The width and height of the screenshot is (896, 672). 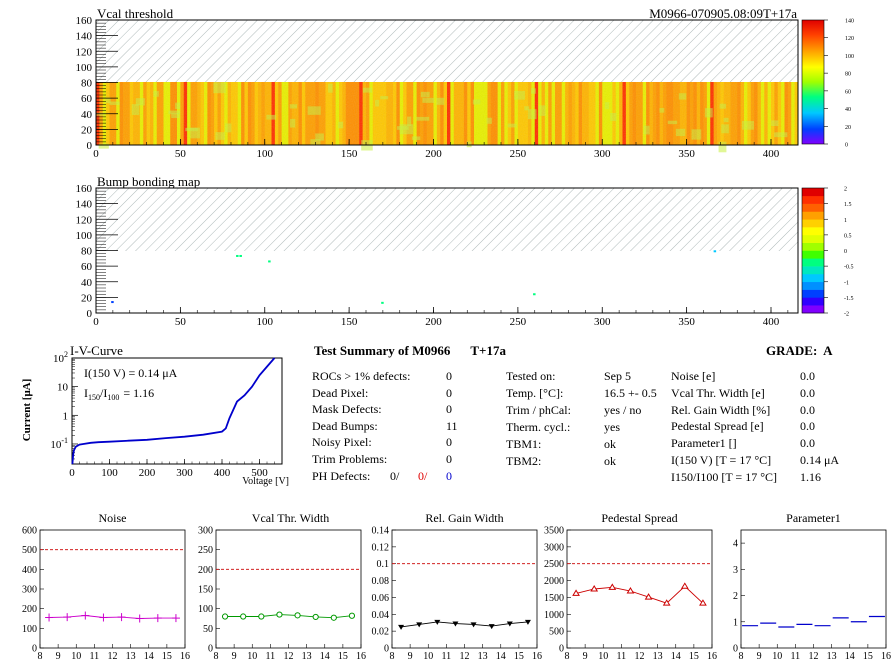 I want to click on y-tick-label: 0.1, so click(x=383, y=564).